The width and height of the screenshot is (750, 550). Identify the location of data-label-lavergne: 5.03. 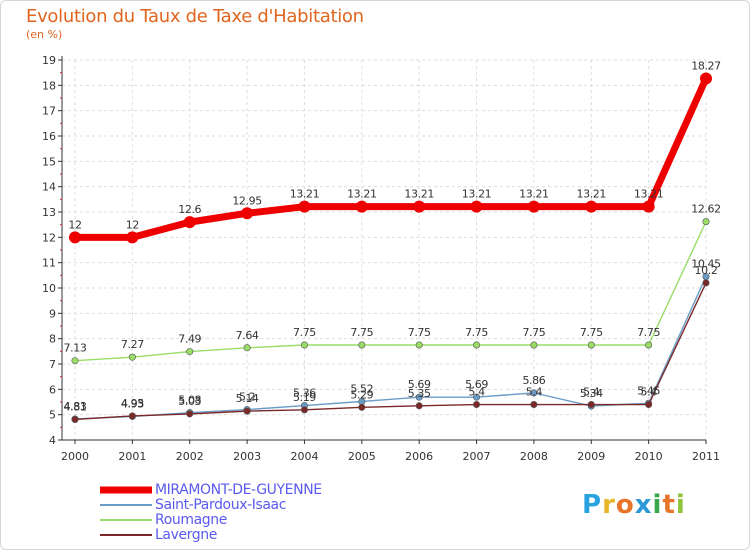
(189, 401).